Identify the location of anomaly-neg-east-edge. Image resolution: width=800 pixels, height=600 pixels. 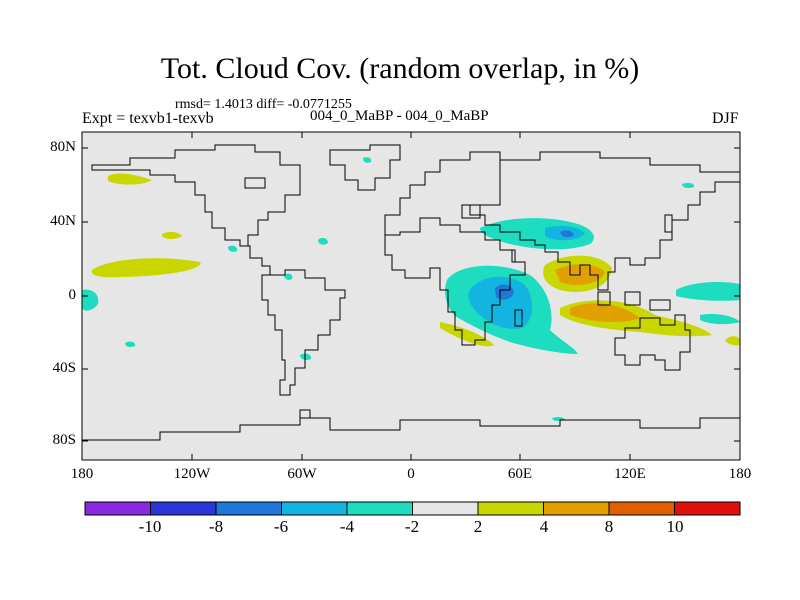
(720, 319).